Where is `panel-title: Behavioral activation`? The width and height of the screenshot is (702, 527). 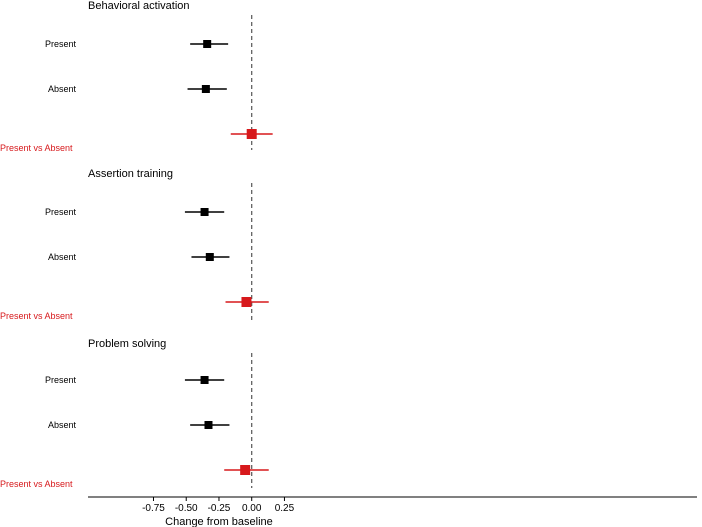
panel-title: Behavioral activation is located at coordinates (139, 6).